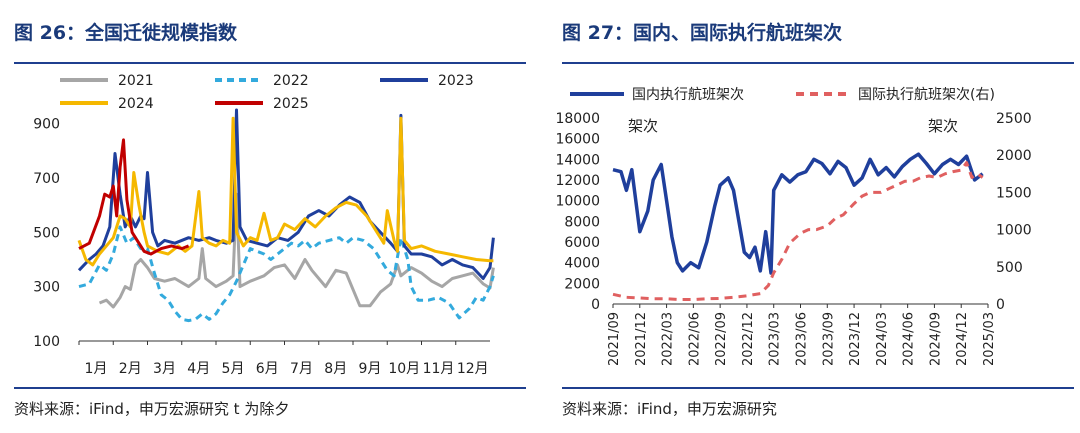 The width and height of the screenshot is (1080, 433). I want to click on left-month-label: 12月, so click(473, 369).